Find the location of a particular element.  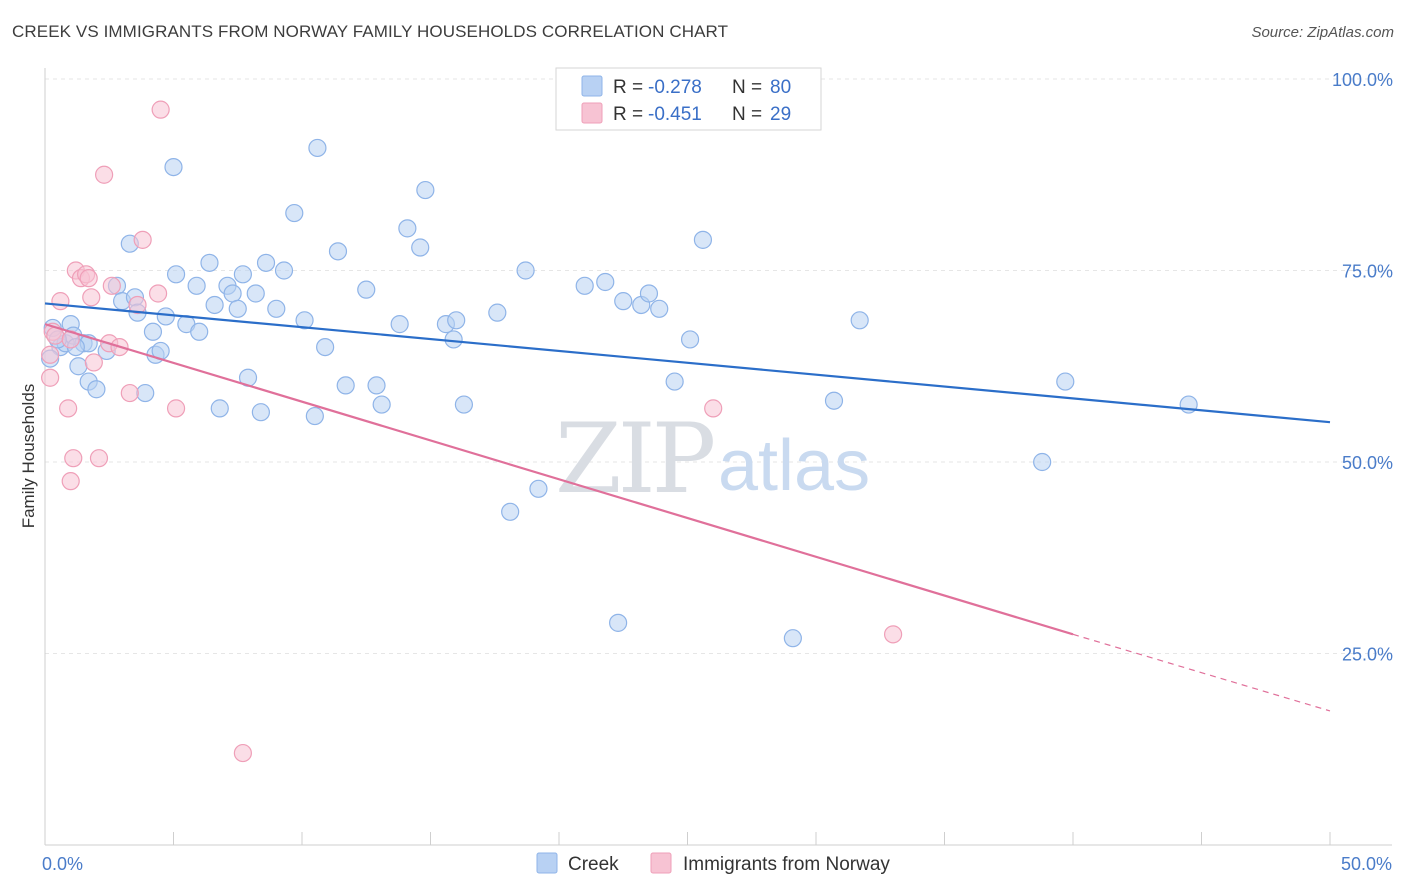

y-axis-title: Family Households is located at coordinates (28, 456).